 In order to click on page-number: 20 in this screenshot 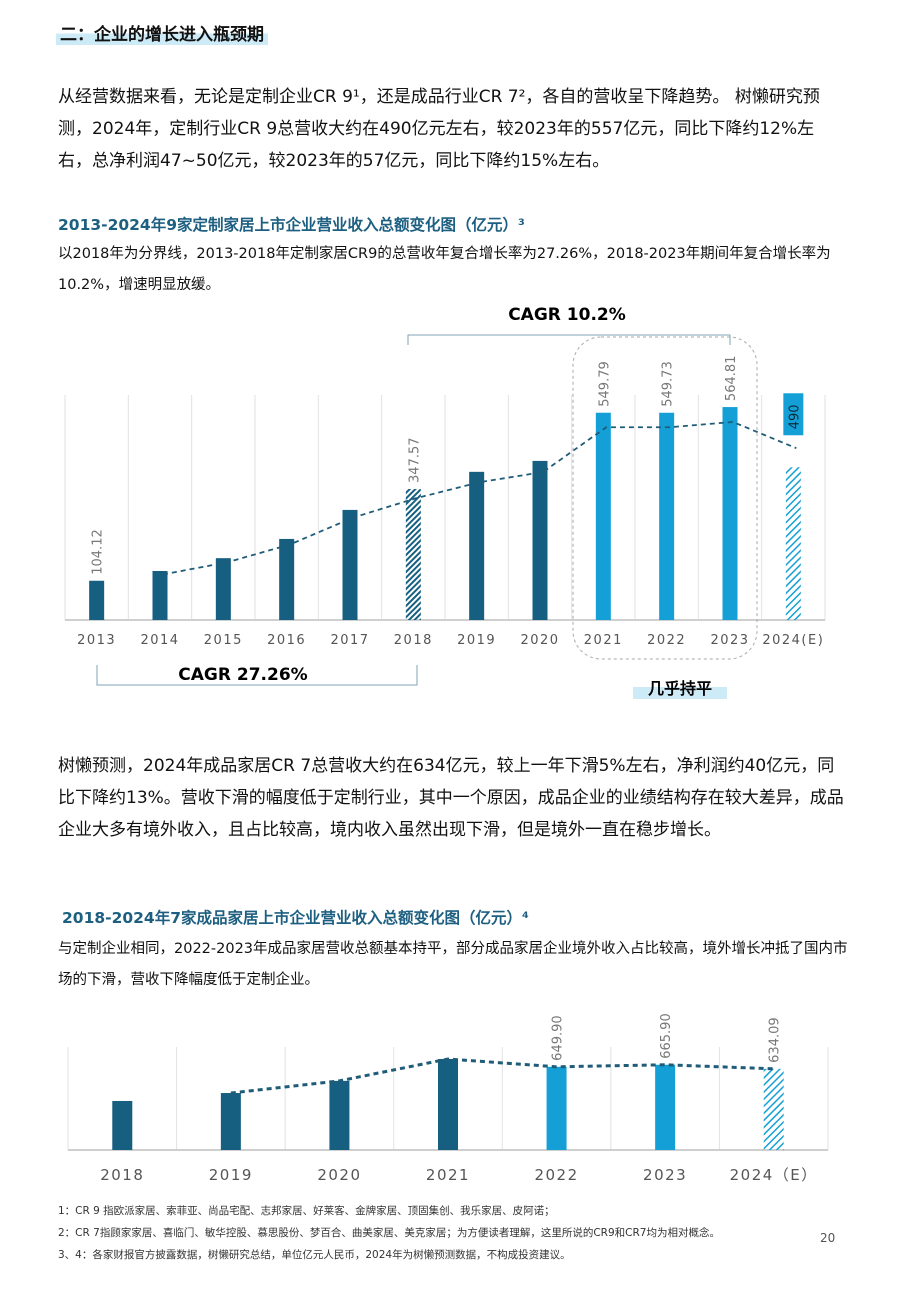, I will do `click(828, 1238)`.